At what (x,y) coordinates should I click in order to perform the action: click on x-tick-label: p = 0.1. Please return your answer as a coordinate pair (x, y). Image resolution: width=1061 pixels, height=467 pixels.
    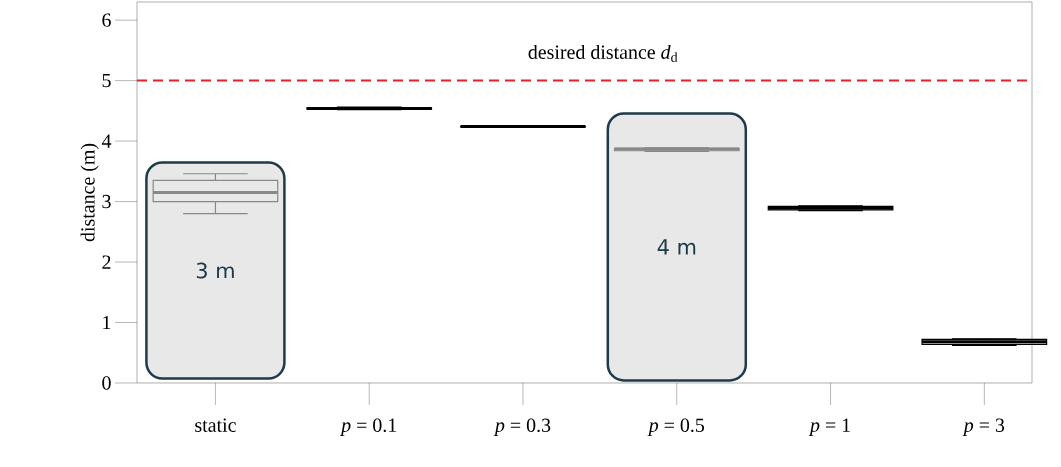
    Looking at the image, I should click on (368, 427).